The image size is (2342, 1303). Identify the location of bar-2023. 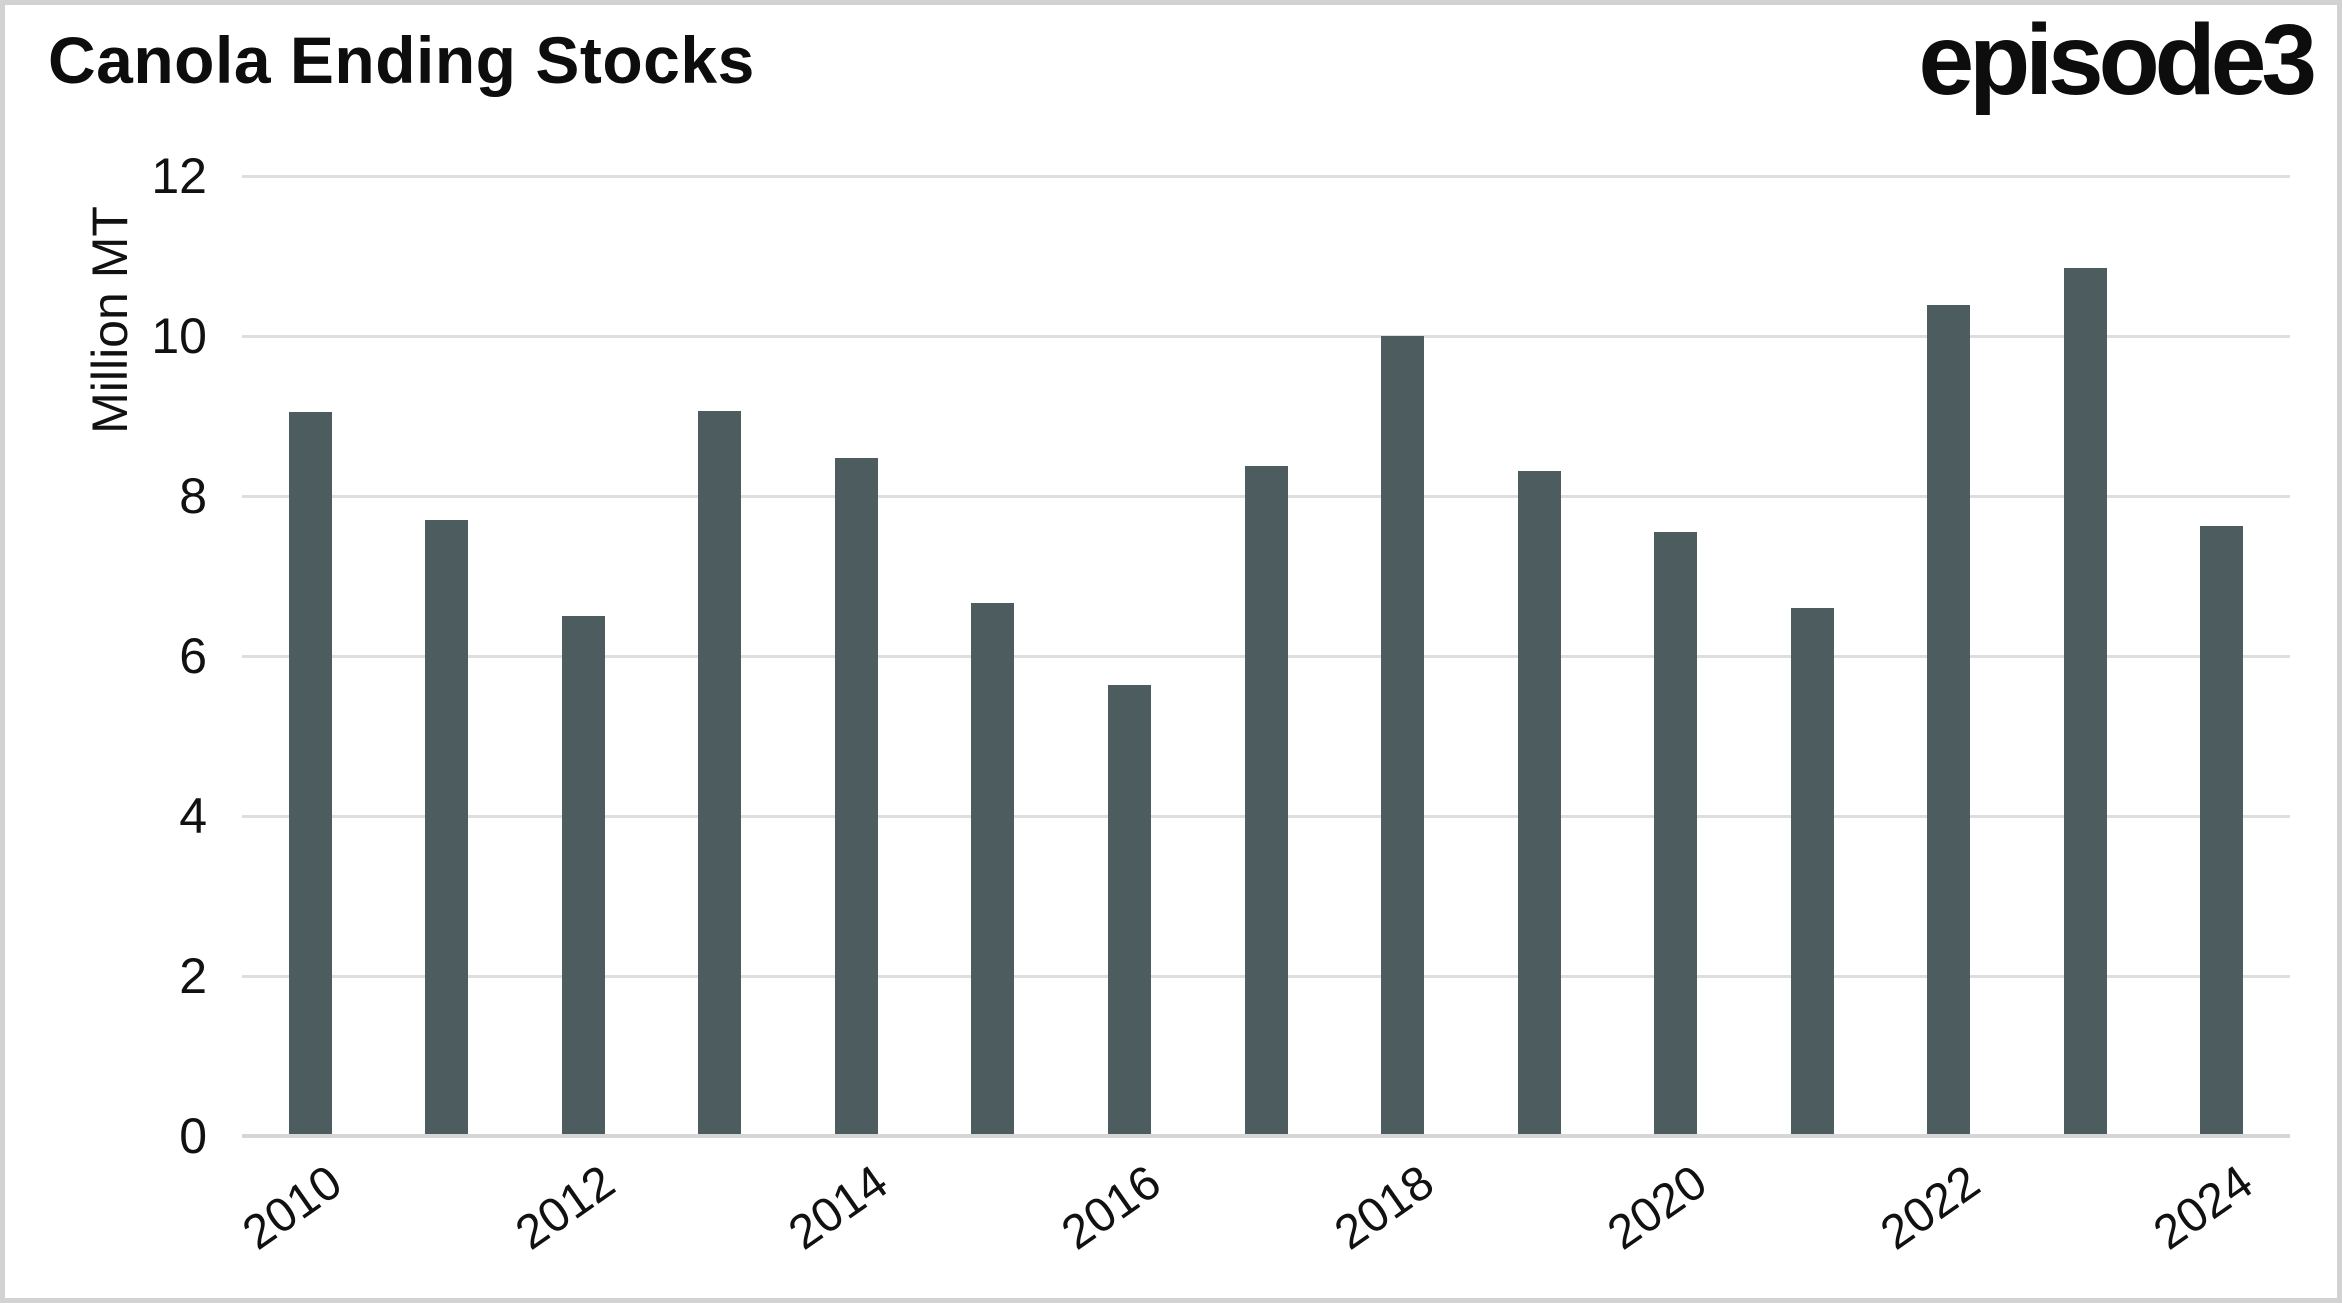
(2085, 702).